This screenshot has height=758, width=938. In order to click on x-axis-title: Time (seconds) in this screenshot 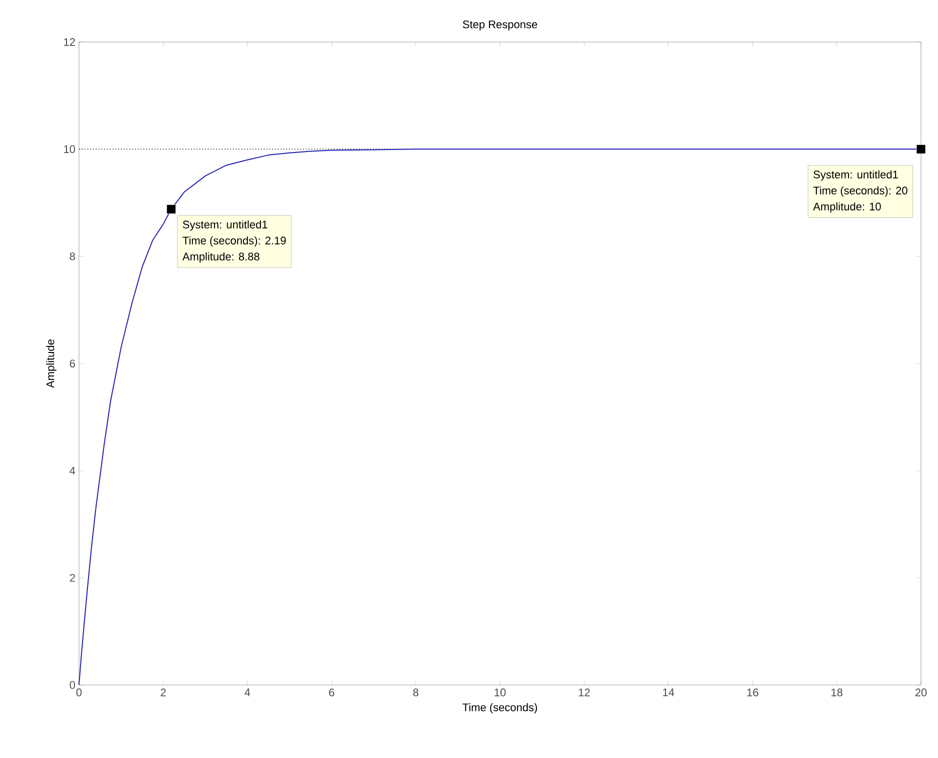, I will do `click(499, 708)`.